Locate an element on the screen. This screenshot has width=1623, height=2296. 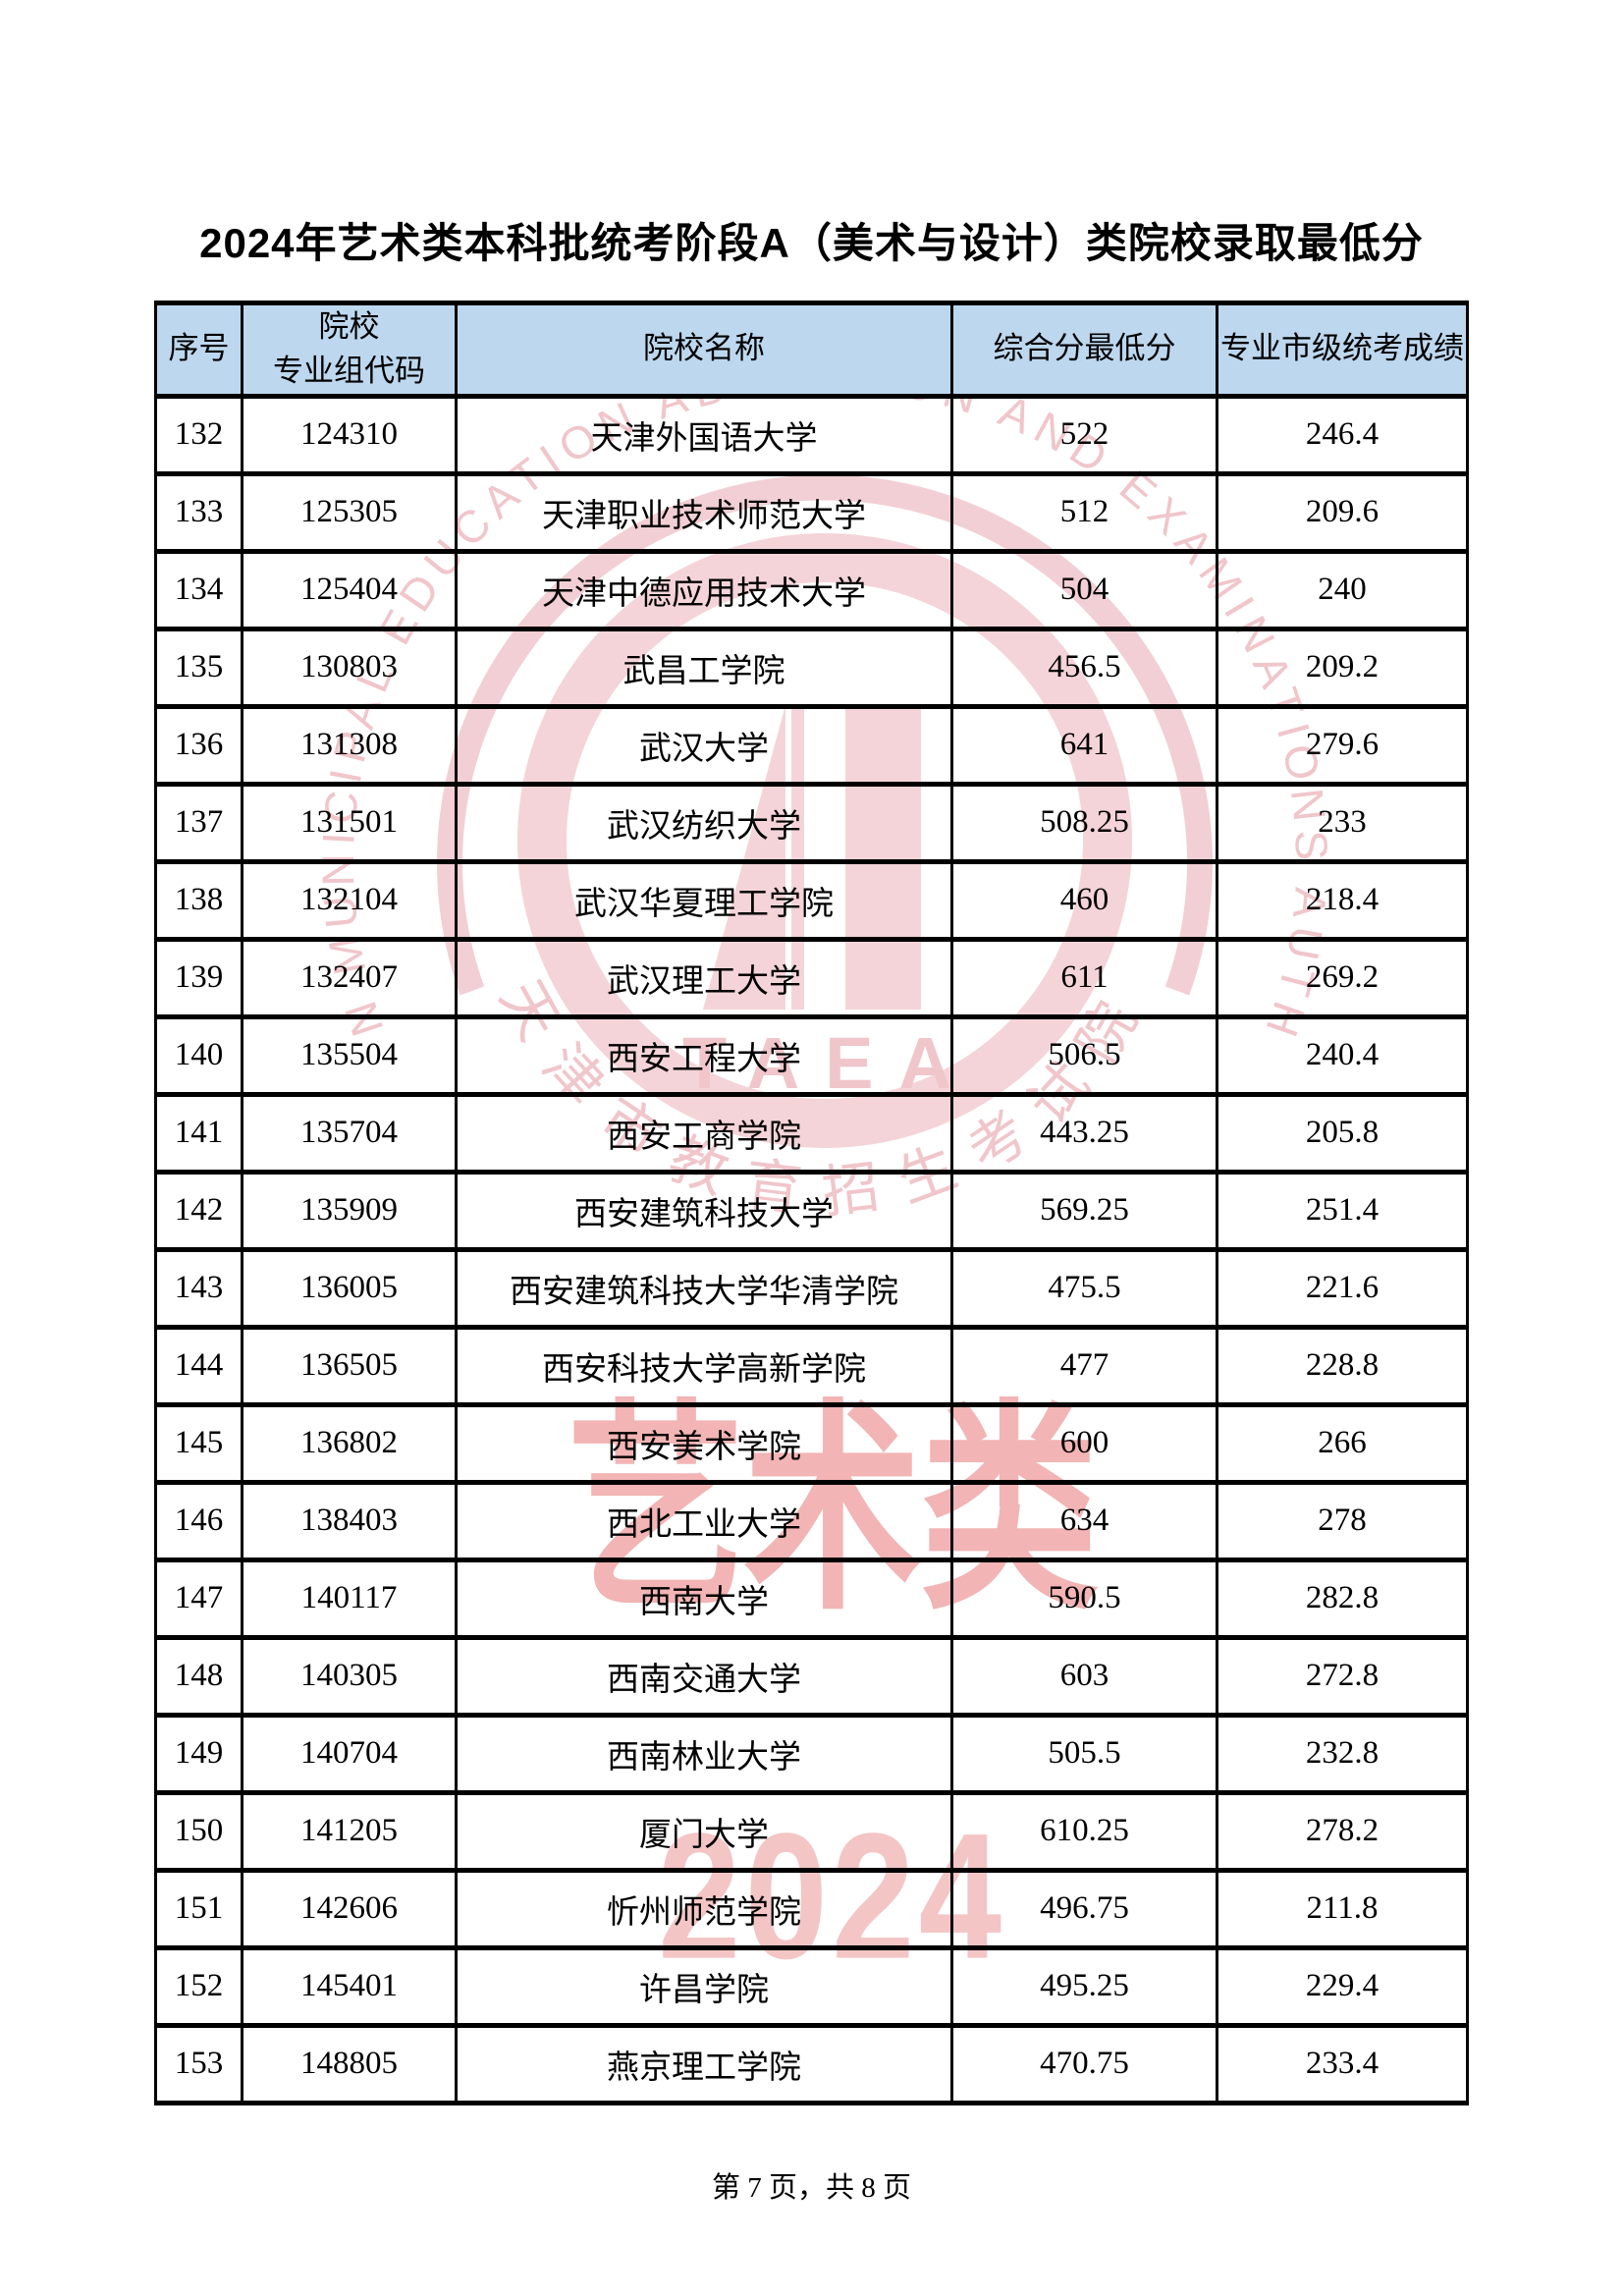
table-row: 148 140305 西南交通大学 603 272.8 is located at coordinates (811, 1676).